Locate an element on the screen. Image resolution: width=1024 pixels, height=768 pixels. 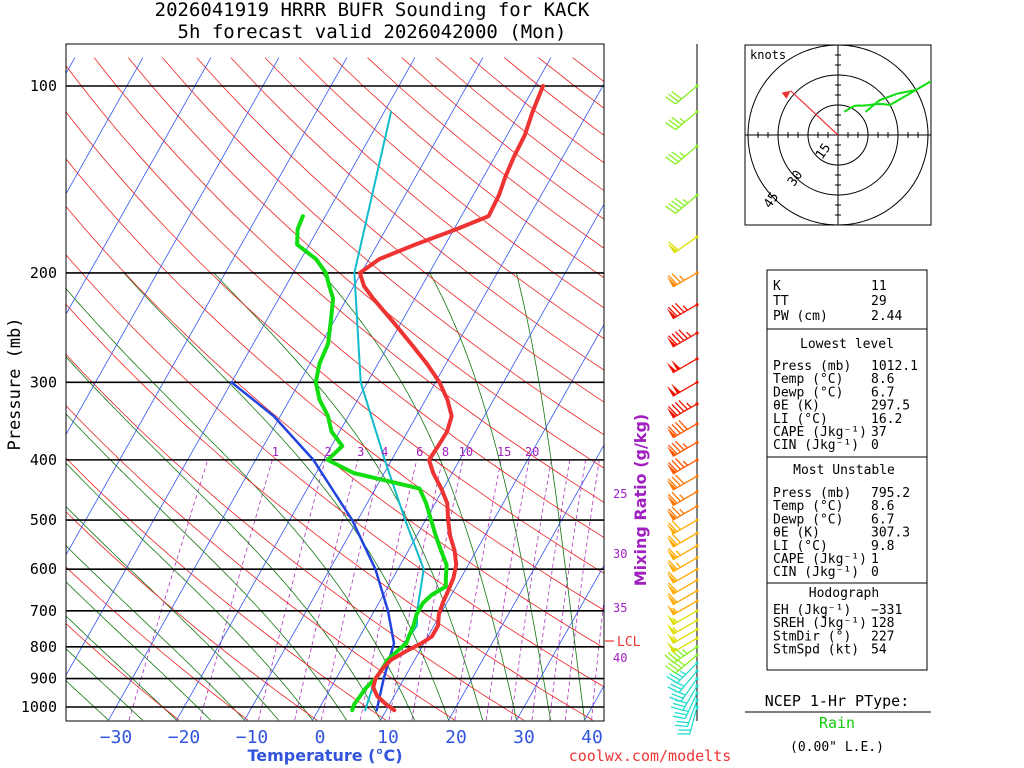
k-label: K is located at coordinates (777, 286).